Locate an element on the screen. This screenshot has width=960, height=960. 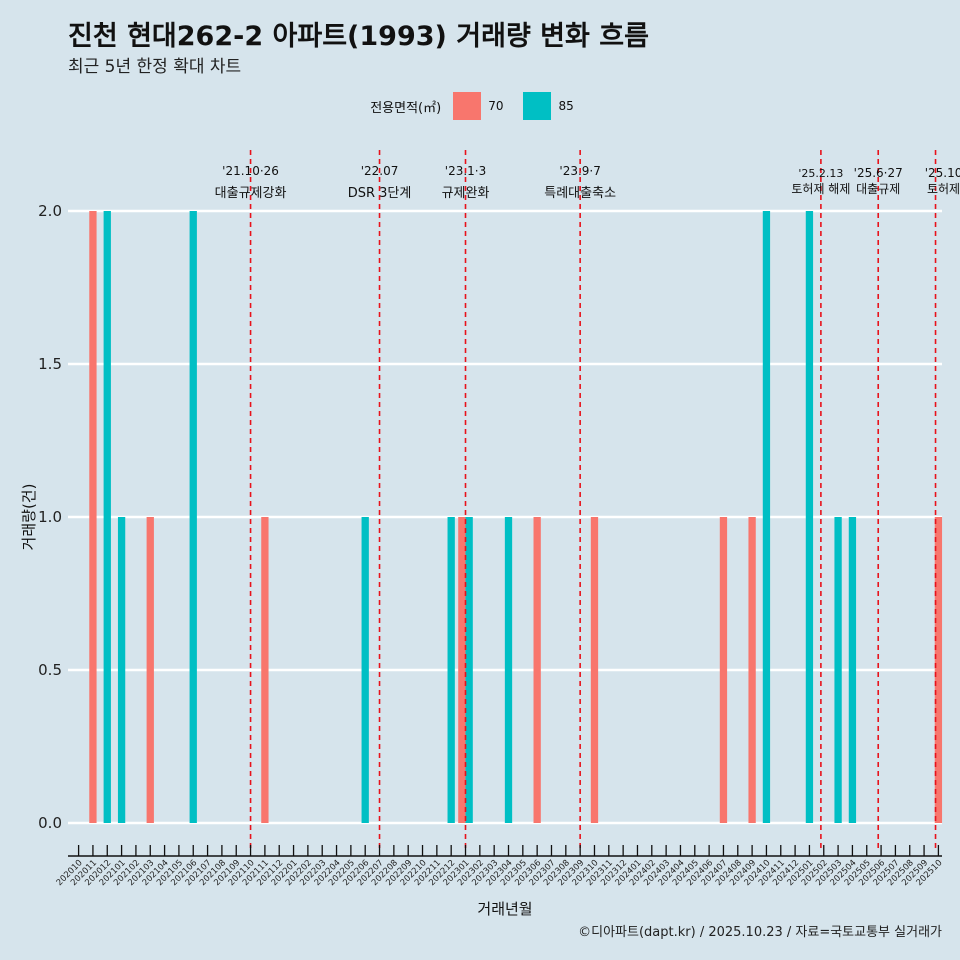
event-label: 토허제 해제 is located at coordinates (820, 189).